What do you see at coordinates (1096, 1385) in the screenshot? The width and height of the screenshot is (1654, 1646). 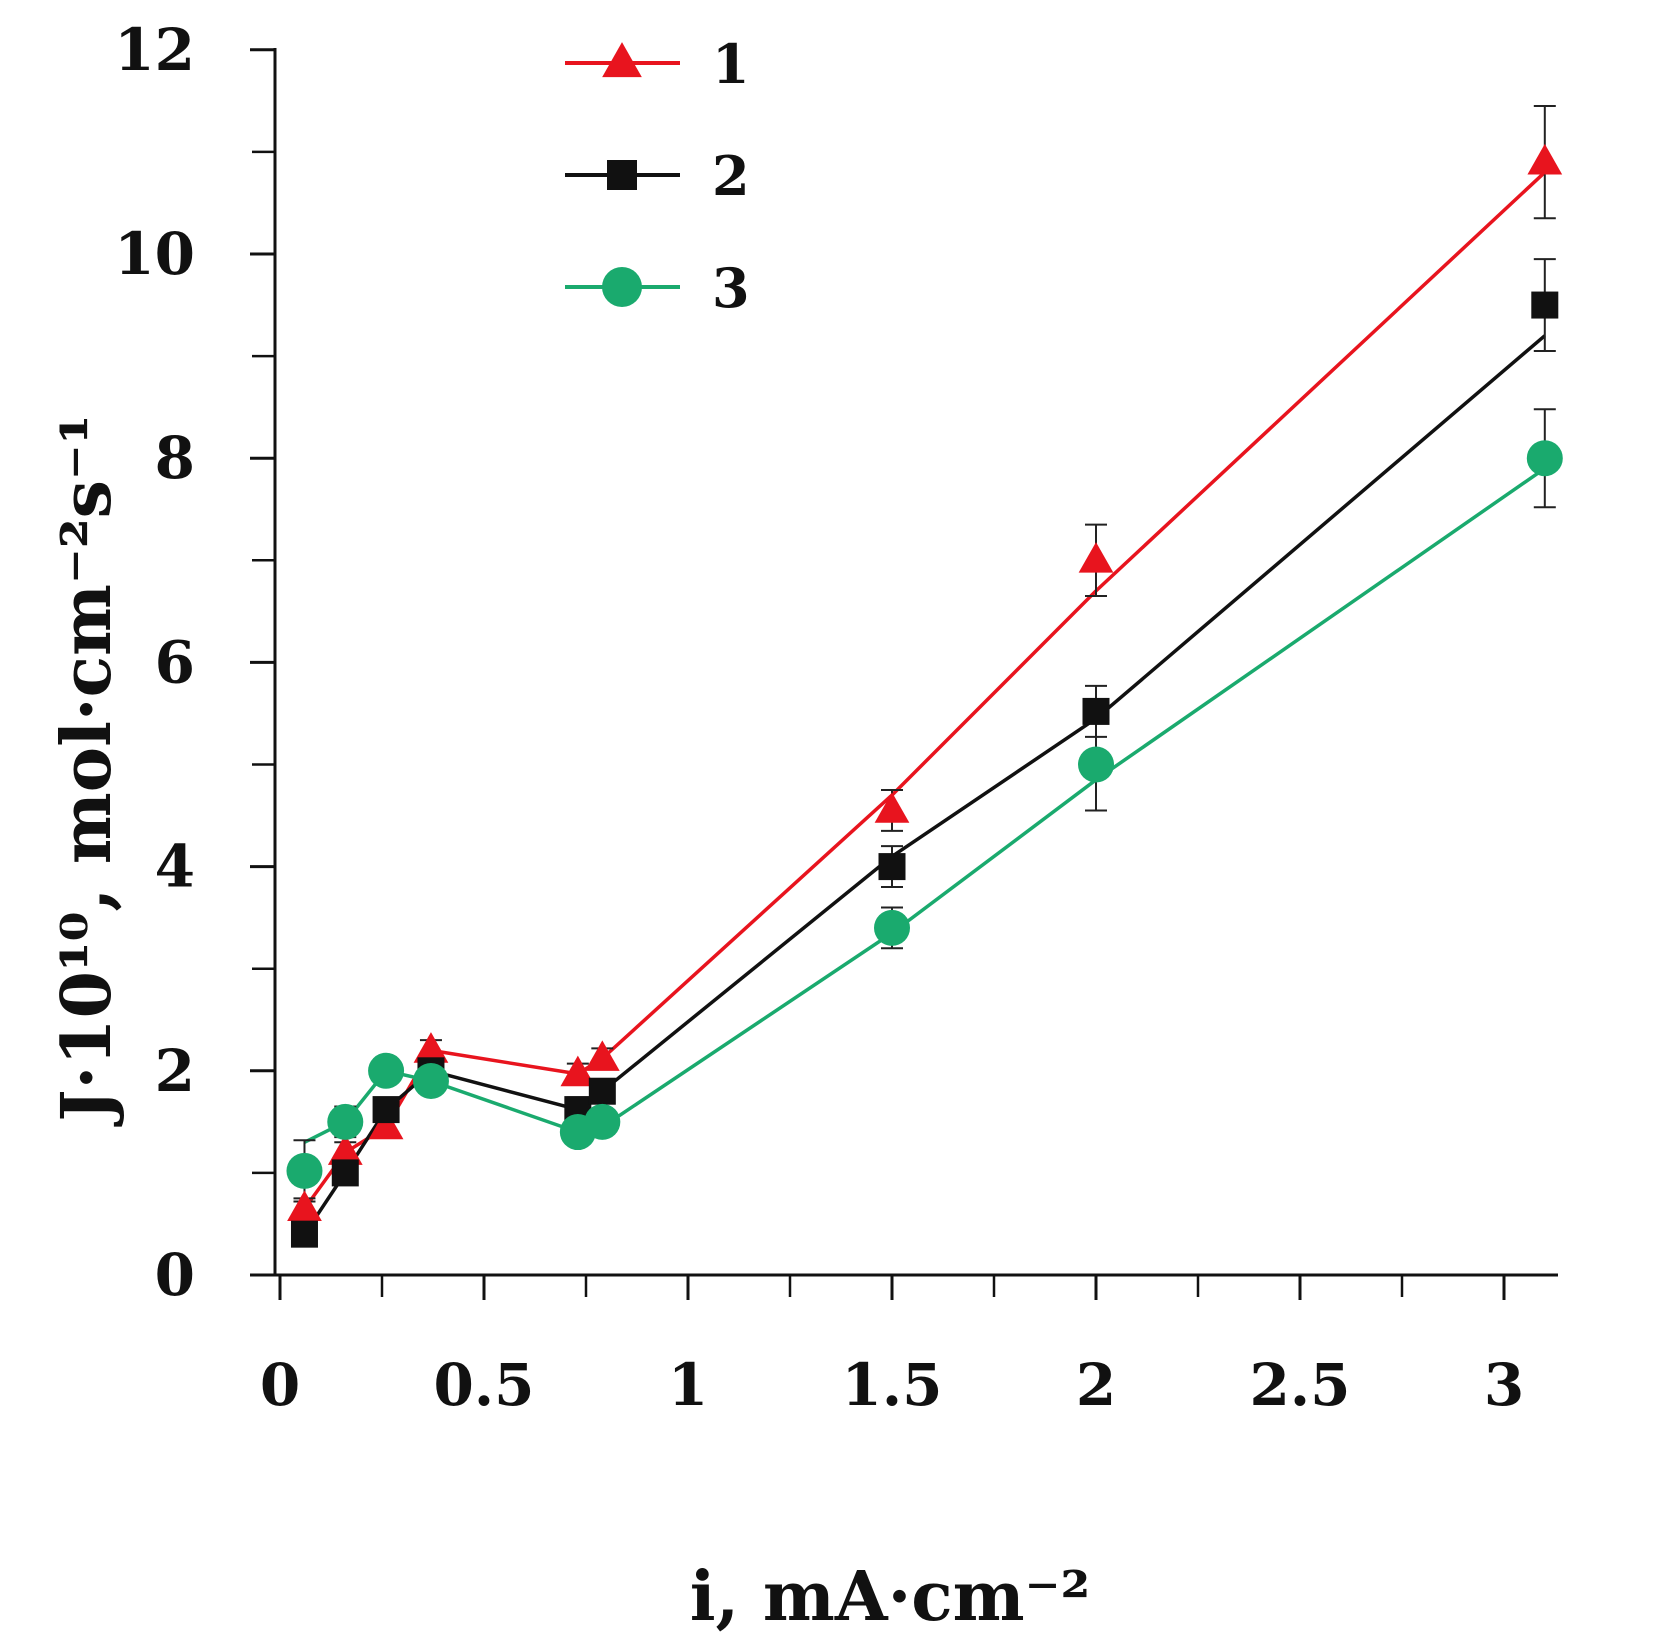 I see `x-tick-label: 2` at bounding box center [1096, 1385].